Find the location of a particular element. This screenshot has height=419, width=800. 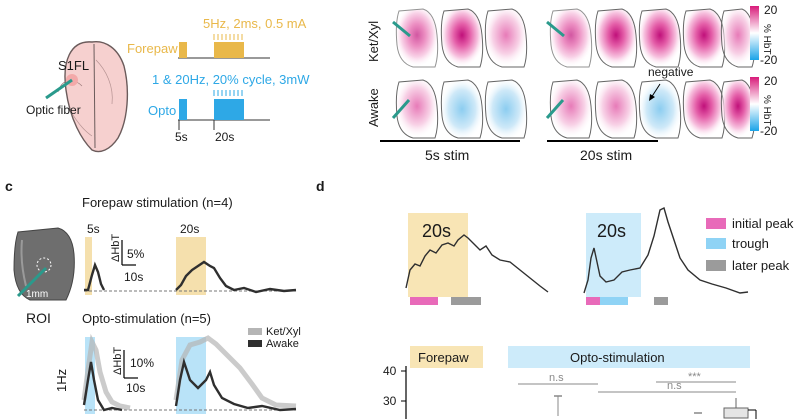

legend-ketxyl-swatch is located at coordinates (255, 331).